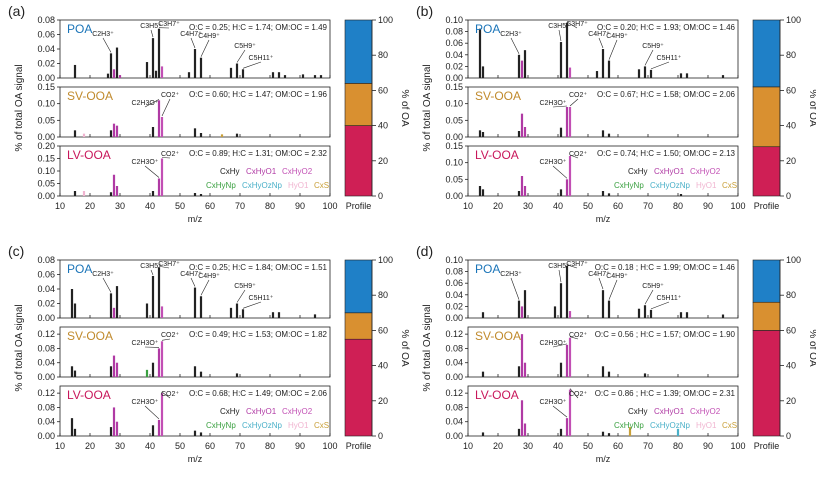 Image resolution: width=816 pixels, height=478 pixels. I want to click on ion-annotation: C2H3⁺, so click(103, 34).